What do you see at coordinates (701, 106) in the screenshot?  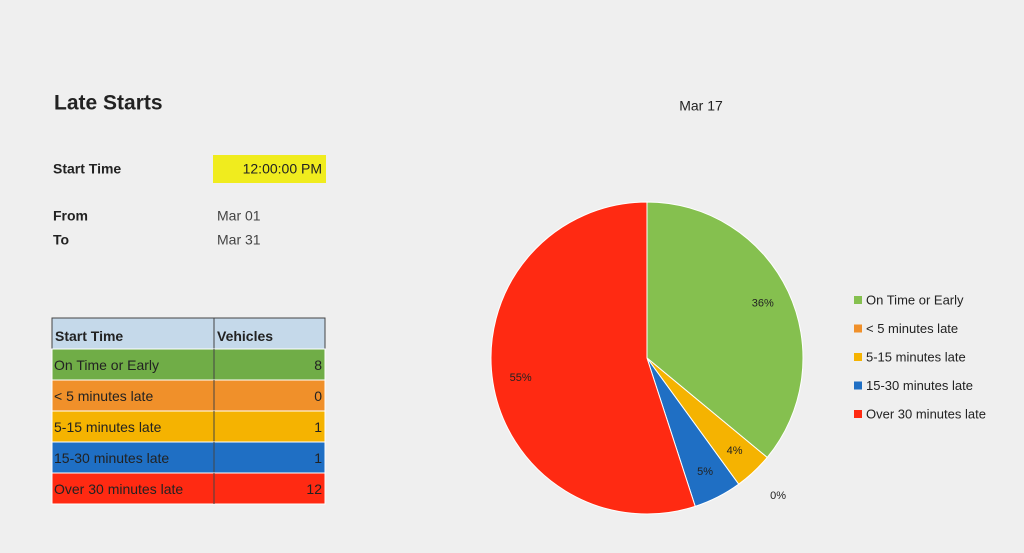 I see `chart-title: Mar 17` at bounding box center [701, 106].